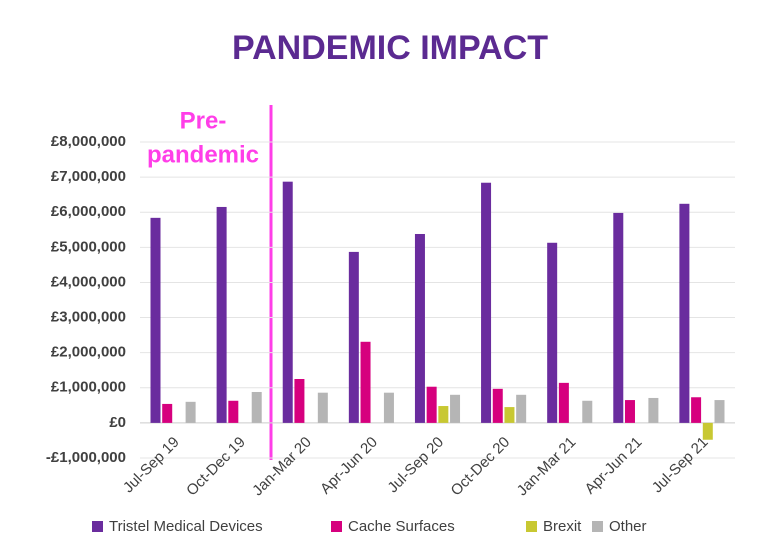 The height and width of the screenshot is (560, 780). What do you see at coordinates (349, 466) in the screenshot?
I see `x-tick-label: Apr-Jun 20` at bounding box center [349, 466].